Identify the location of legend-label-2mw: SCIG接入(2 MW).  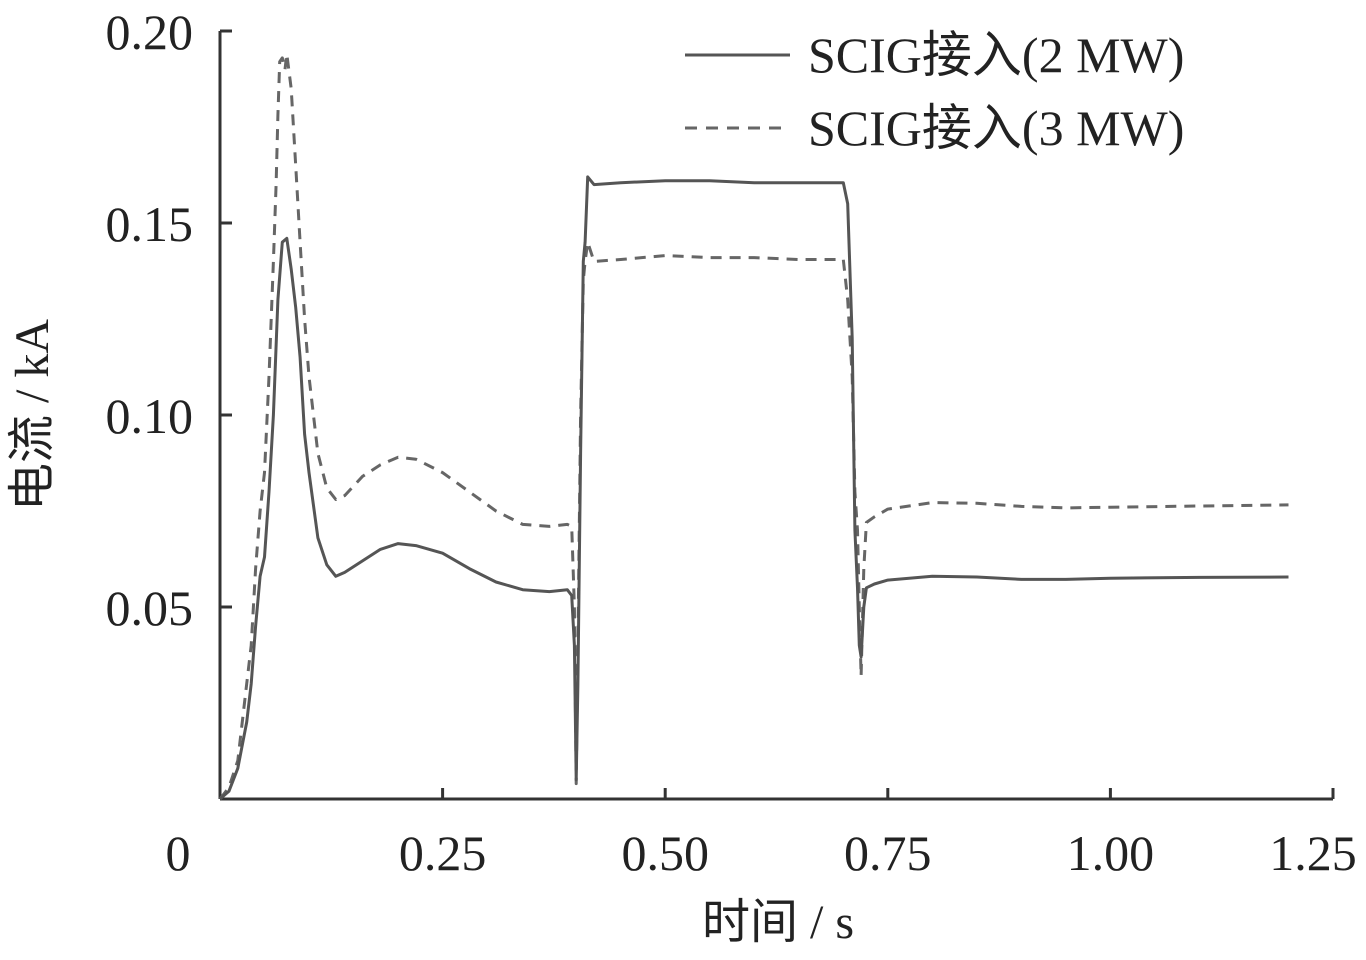
(996, 55).